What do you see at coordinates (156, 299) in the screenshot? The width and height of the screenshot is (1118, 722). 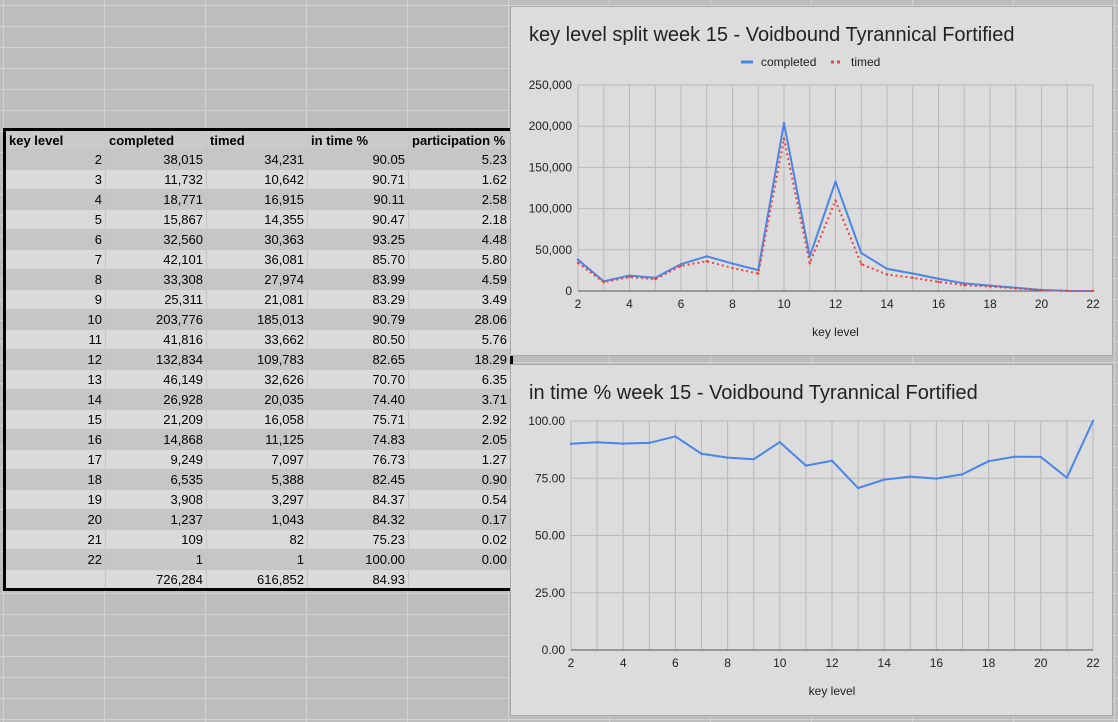 I see `table-cell: 25,311` at bounding box center [156, 299].